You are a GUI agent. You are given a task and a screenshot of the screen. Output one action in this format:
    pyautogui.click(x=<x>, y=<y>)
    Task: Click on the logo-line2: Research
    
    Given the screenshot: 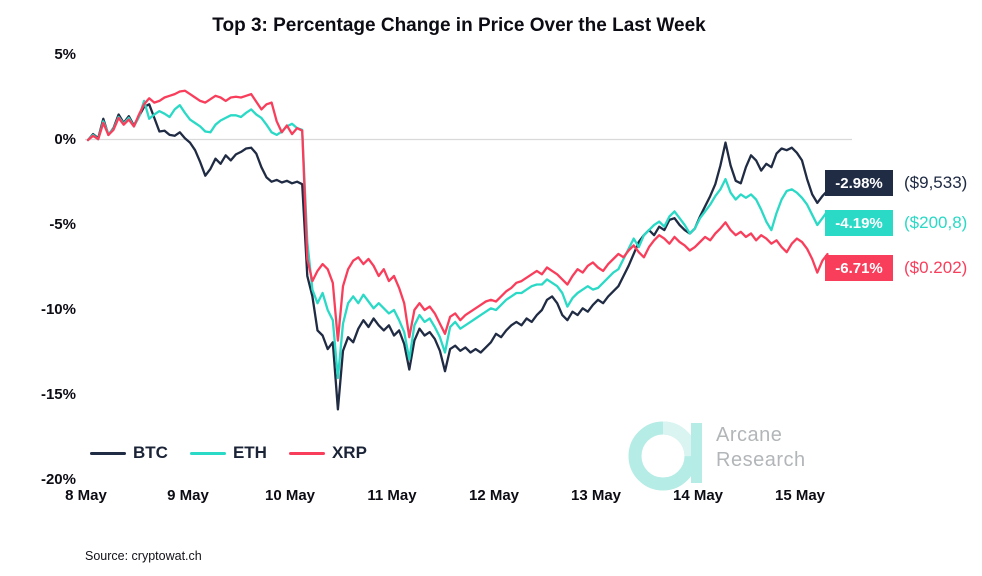 What is the action you would take?
    pyautogui.click(x=761, y=460)
    